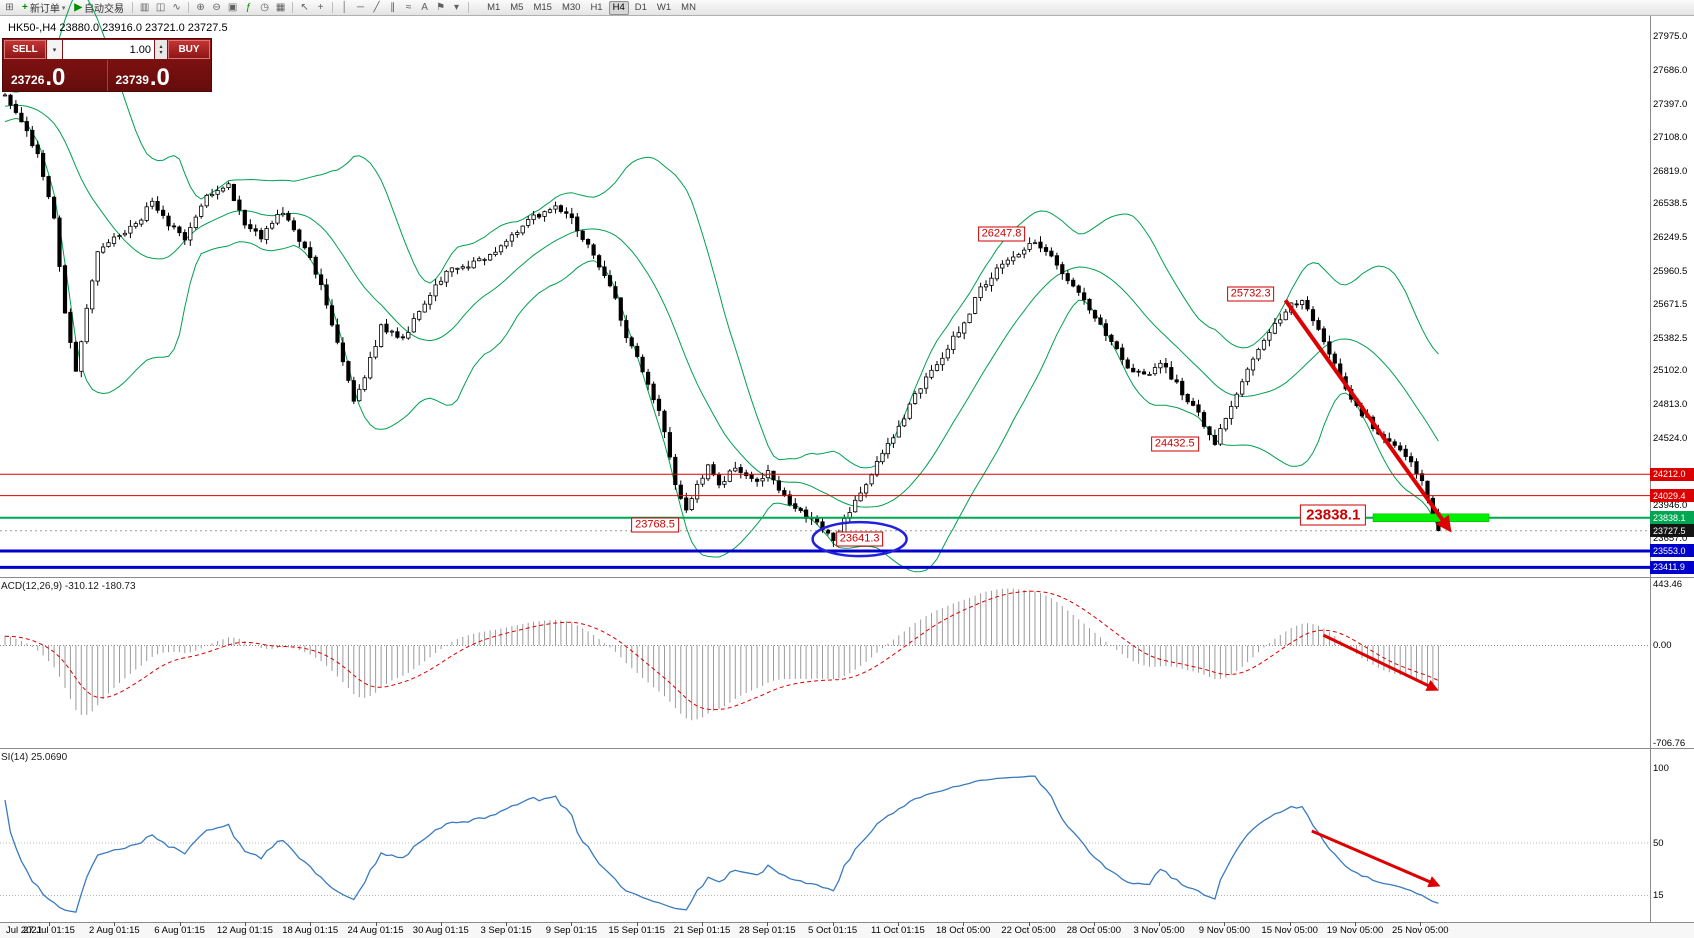 The width and height of the screenshot is (1694, 938). What do you see at coordinates (9, 7) in the screenshot?
I see `new-chart-icon: ⊞` at bounding box center [9, 7].